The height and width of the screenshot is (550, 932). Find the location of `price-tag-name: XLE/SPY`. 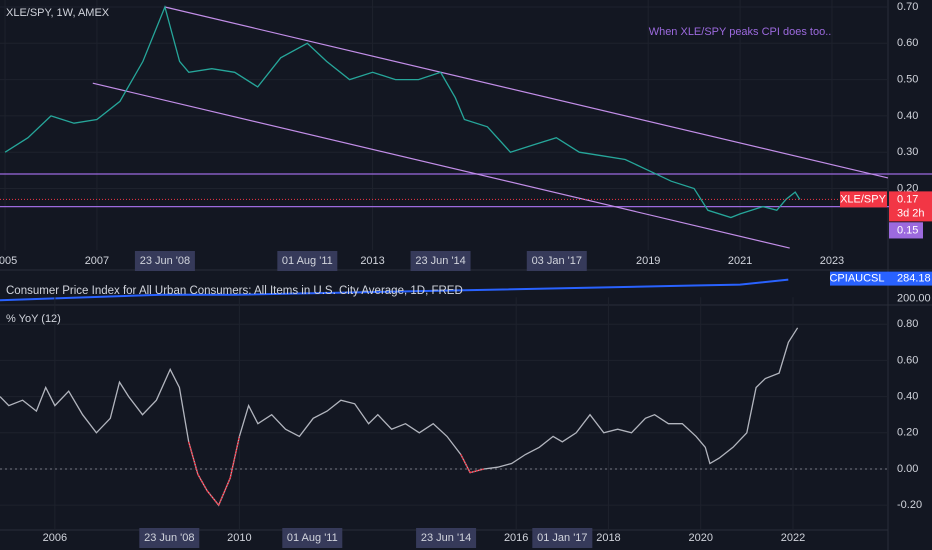

price-tag-name: XLE/SPY is located at coordinates (863, 199).